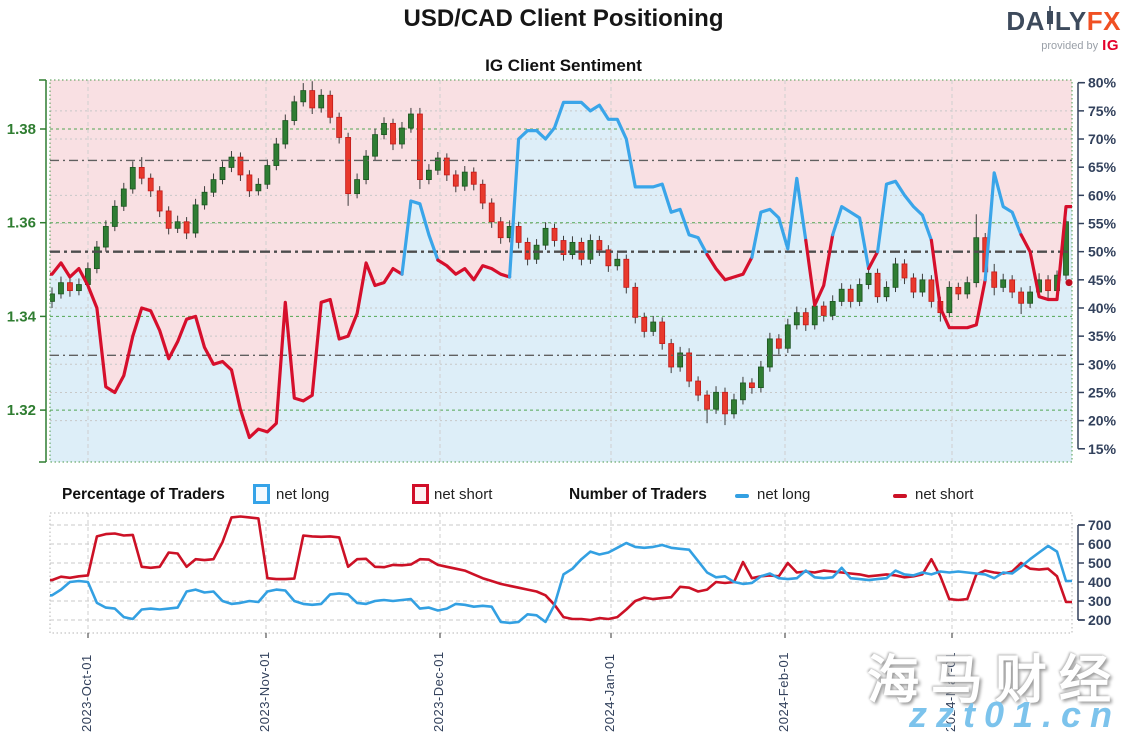  Describe the element at coordinates (563, 18) in the screenshot. I see `page-title: USD/CAD Client Positioning` at that location.